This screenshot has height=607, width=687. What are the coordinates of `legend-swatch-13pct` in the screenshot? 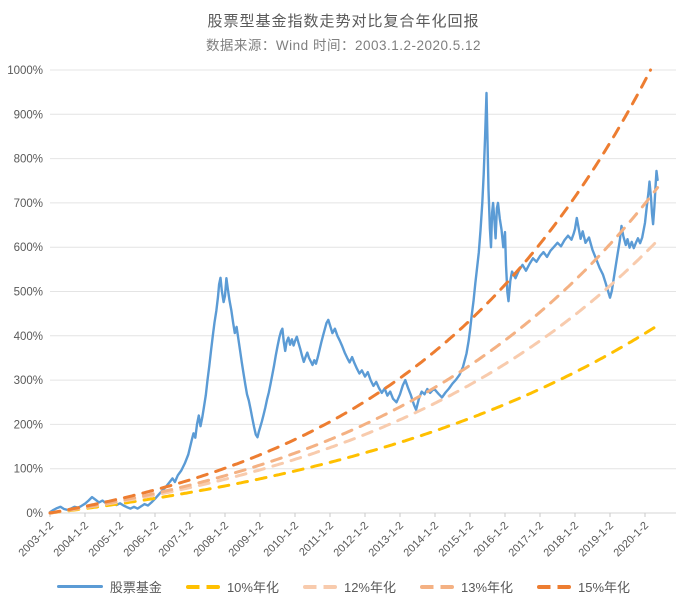 It's located at (437, 586).